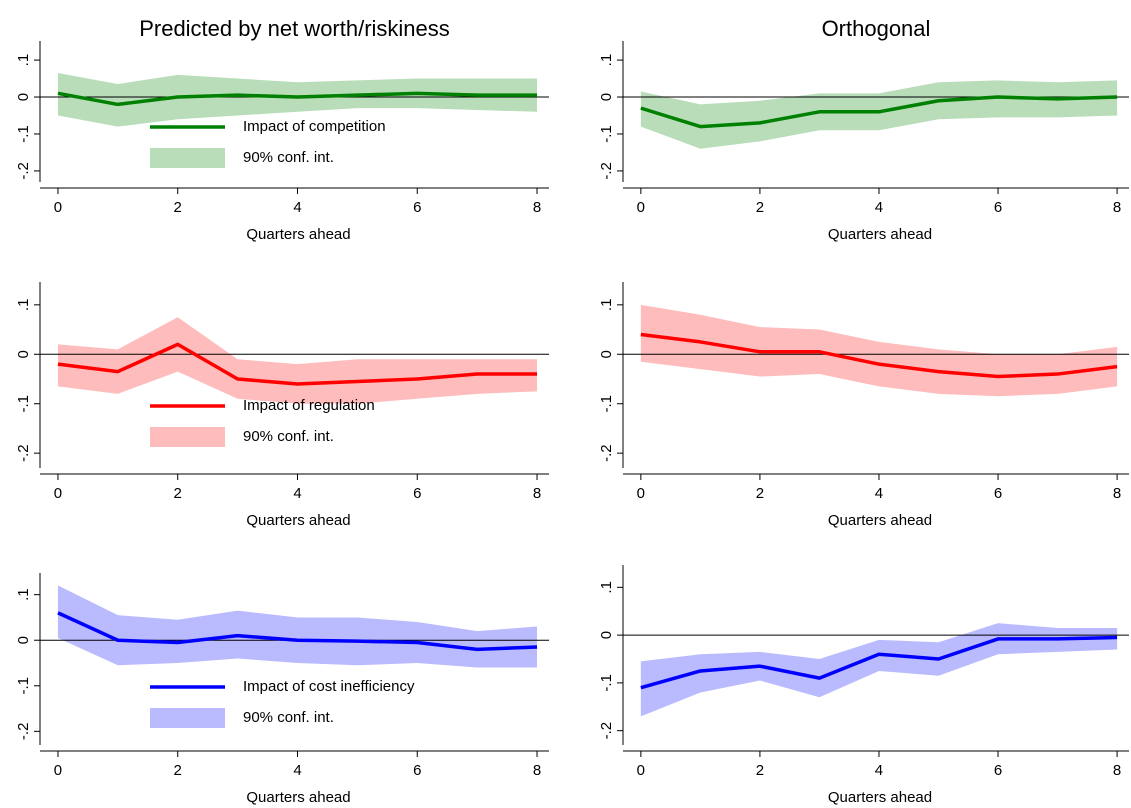 The image size is (1131, 808). I want to click on legend-label: Impact of cost inefficiency, so click(329, 686).